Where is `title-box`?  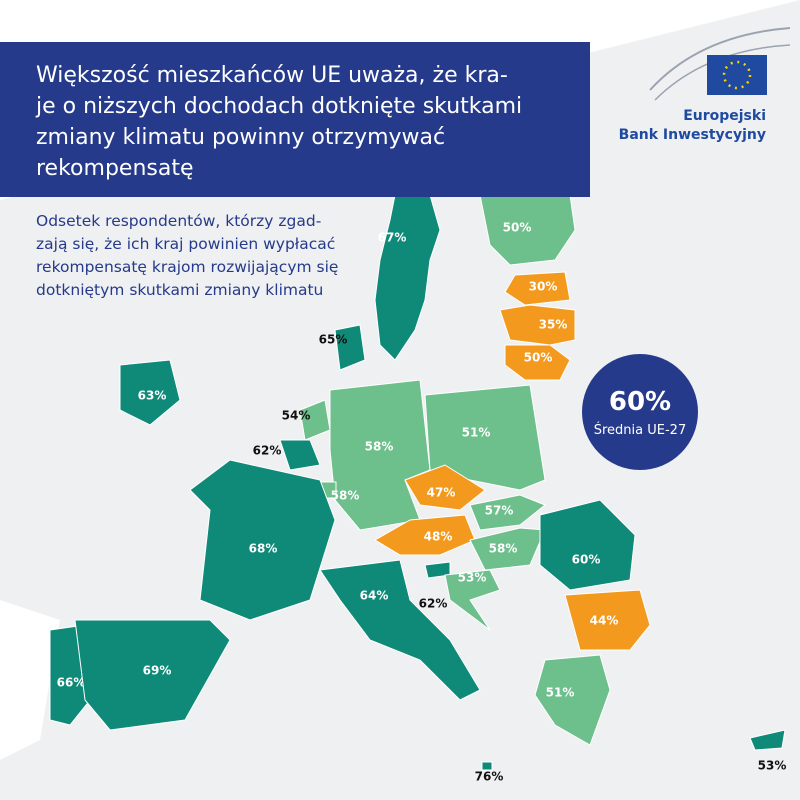 title-box is located at coordinates (295, 119).